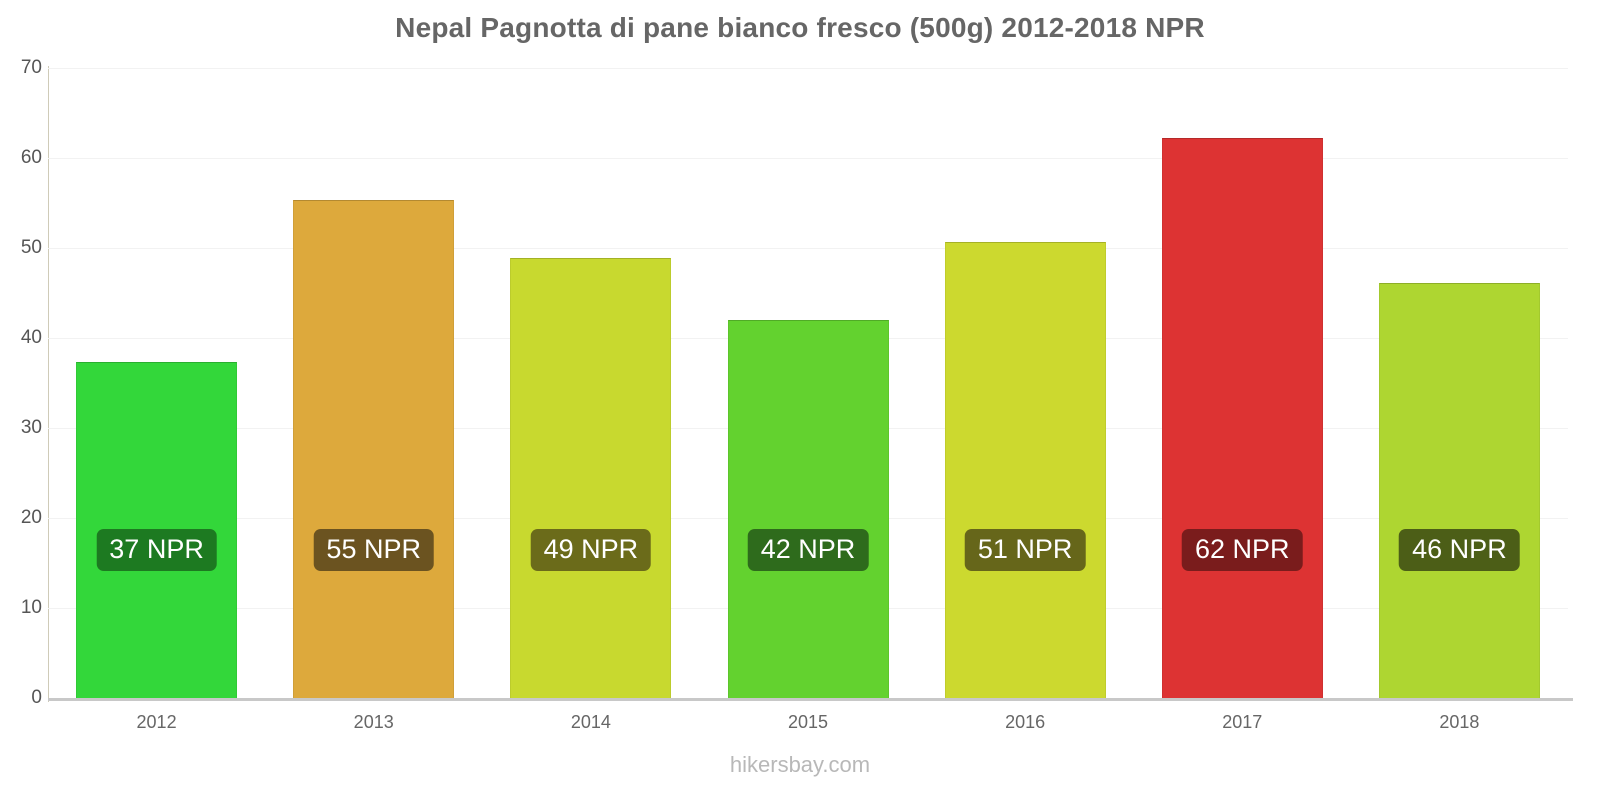  What do you see at coordinates (48, 384) in the screenshot?
I see `y-axis-line` at bounding box center [48, 384].